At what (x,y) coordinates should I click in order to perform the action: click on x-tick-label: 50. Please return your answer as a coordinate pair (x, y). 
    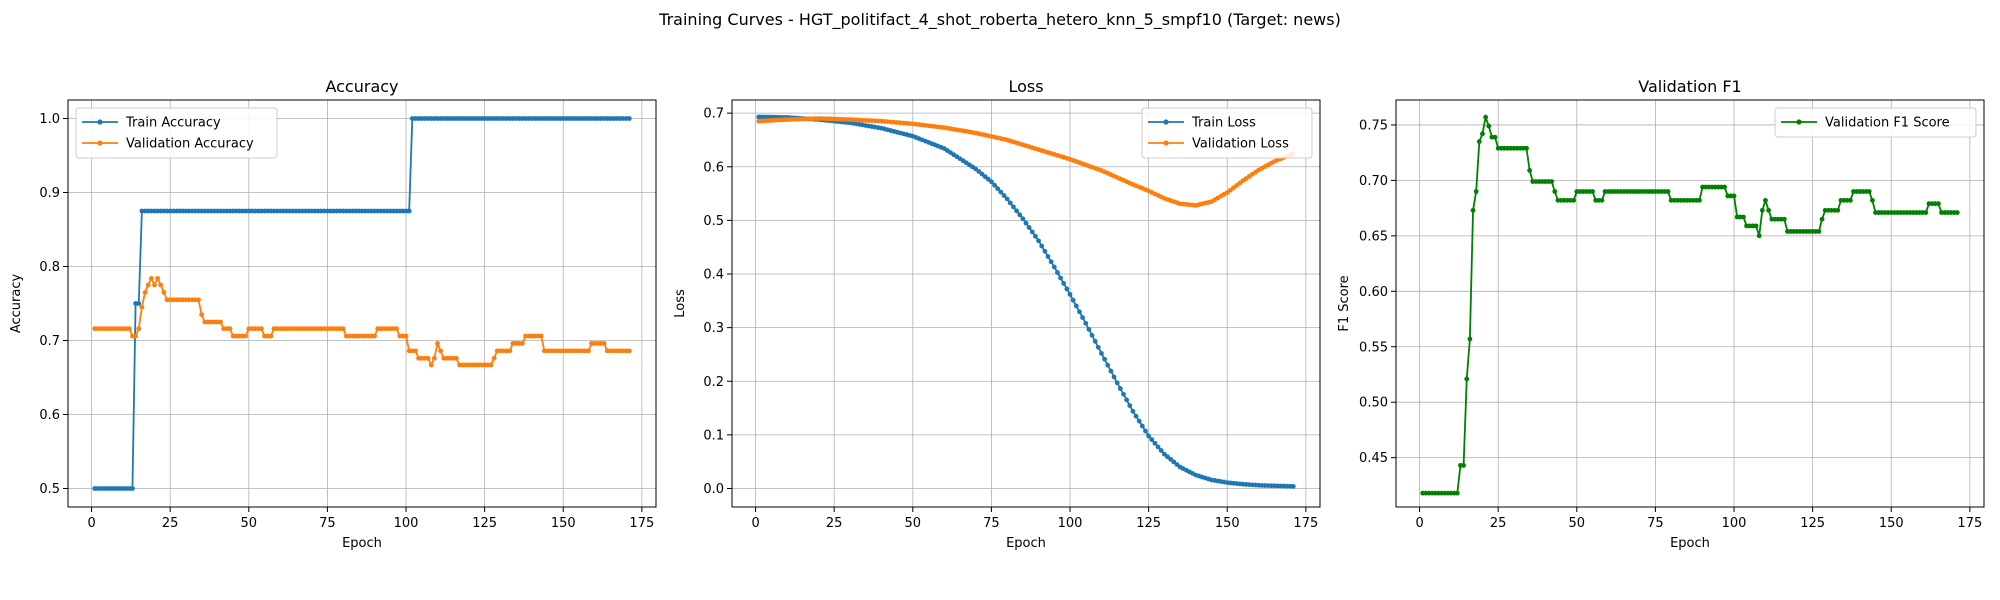
    Looking at the image, I should click on (249, 523).